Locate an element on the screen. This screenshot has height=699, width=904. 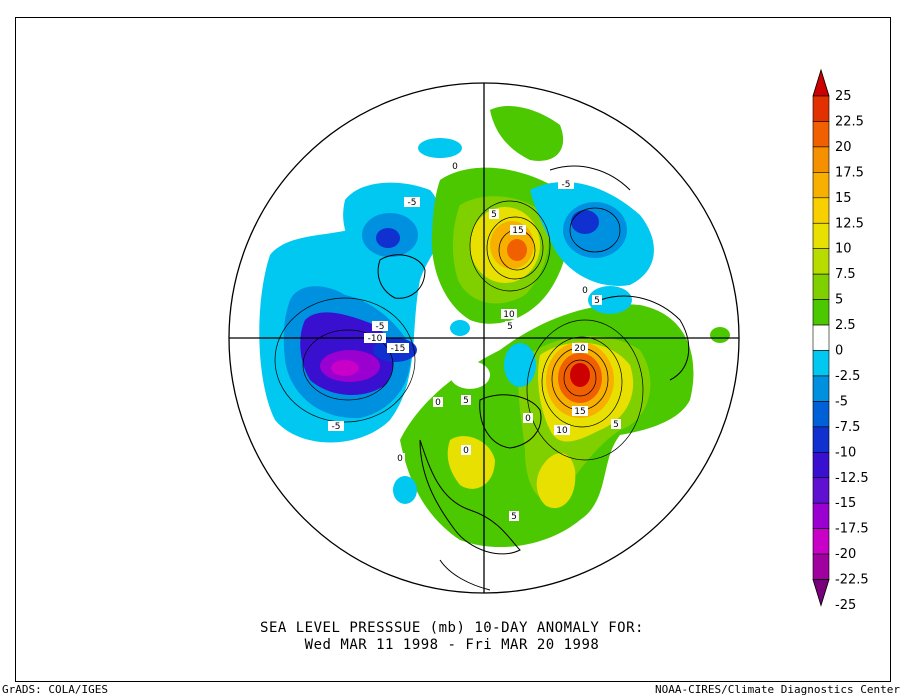
footer-credit-right: NOAA-CIRES/Climate Diagnostics Center is located at coordinates (777, 689).